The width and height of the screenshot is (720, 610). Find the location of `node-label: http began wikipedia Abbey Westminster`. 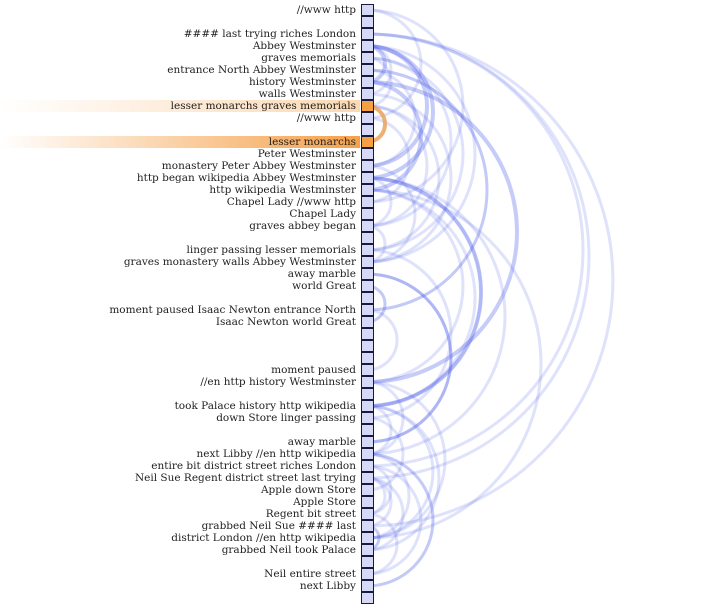

node-label: http began wikipedia Abbey Westminster is located at coordinates (246, 178).